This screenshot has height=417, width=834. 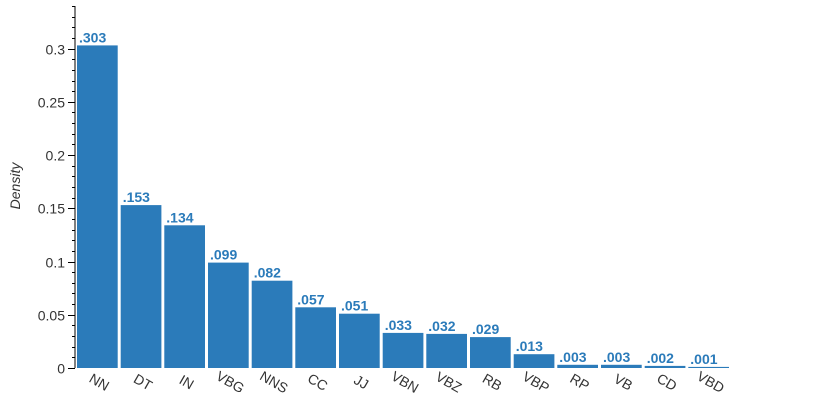 What do you see at coordinates (536, 382) in the screenshot?
I see `x-tick-label: VBP` at bounding box center [536, 382].